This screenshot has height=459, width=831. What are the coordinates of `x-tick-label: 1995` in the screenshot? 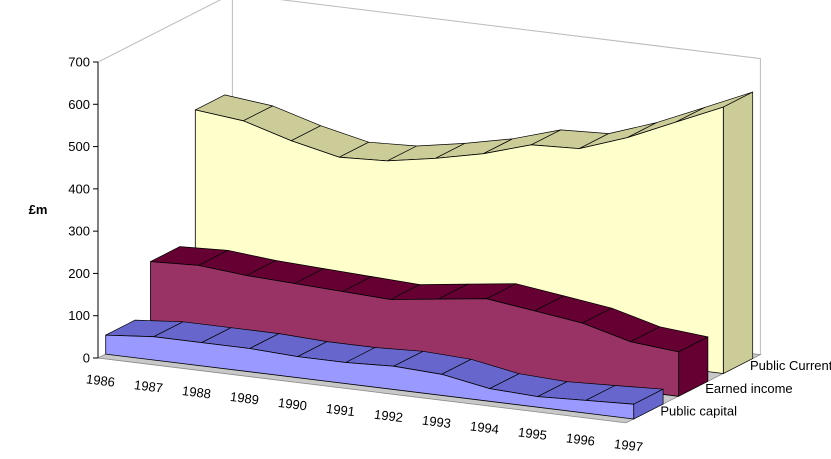 It's located at (532, 433).